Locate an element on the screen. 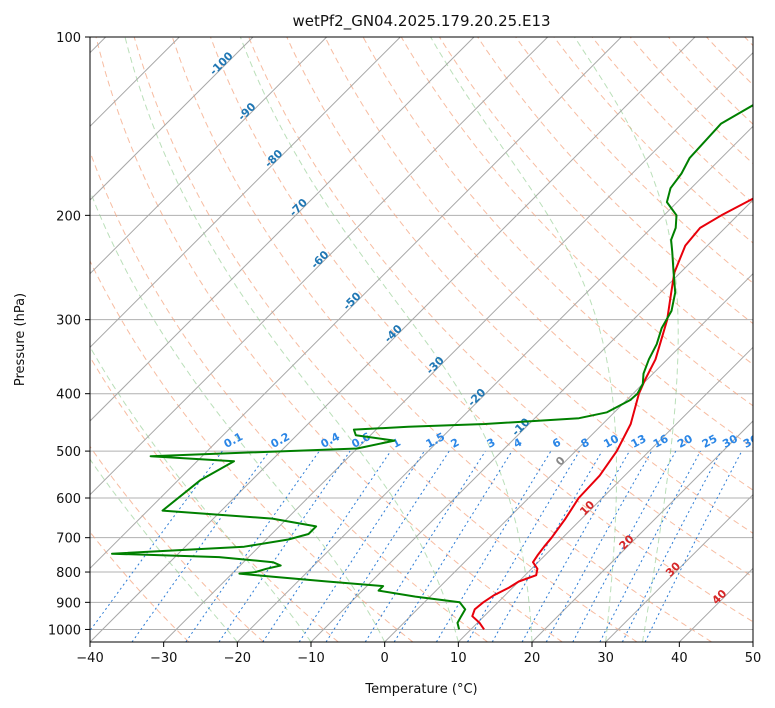 The height and width of the screenshot is (708, 775). y-tick-label: 200 is located at coordinates (68, 216).